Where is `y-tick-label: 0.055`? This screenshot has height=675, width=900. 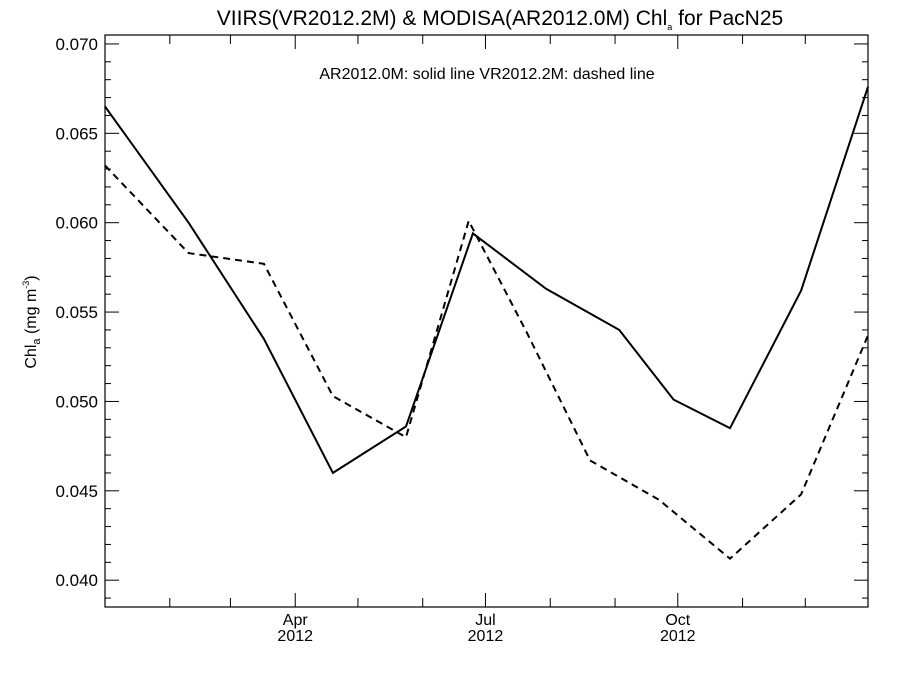
y-tick-label: 0.055 is located at coordinates (76, 312).